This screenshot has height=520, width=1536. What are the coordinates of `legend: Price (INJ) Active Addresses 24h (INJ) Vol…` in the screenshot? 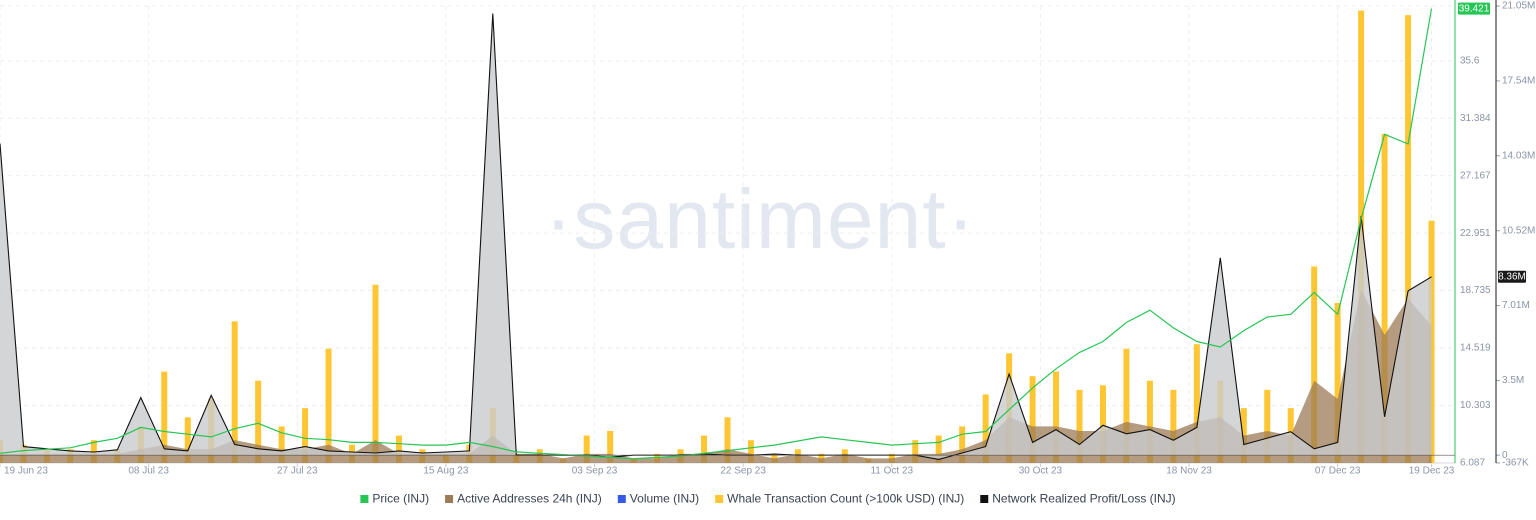 It's located at (768, 499).